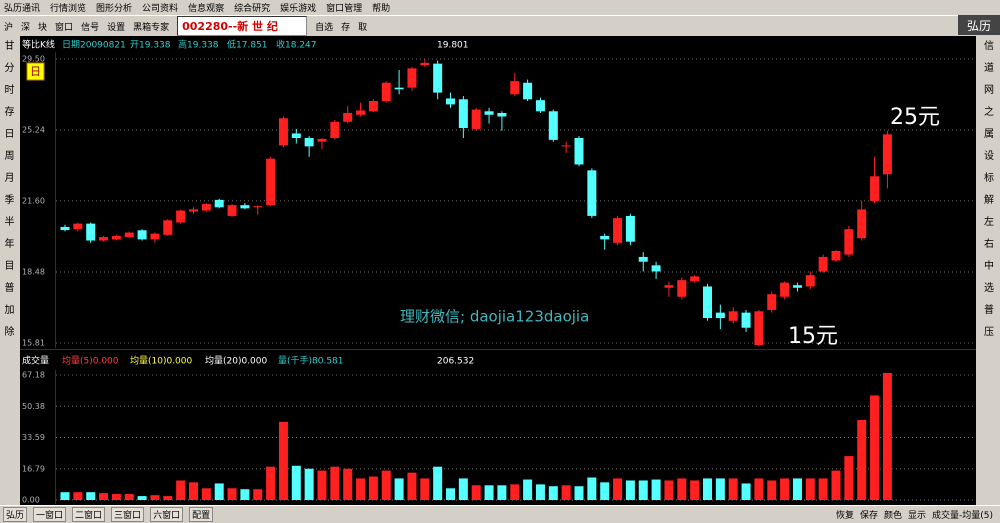  What do you see at coordinates (9, 200) in the screenshot?
I see `left-tool: 季` at bounding box center [9, 200].